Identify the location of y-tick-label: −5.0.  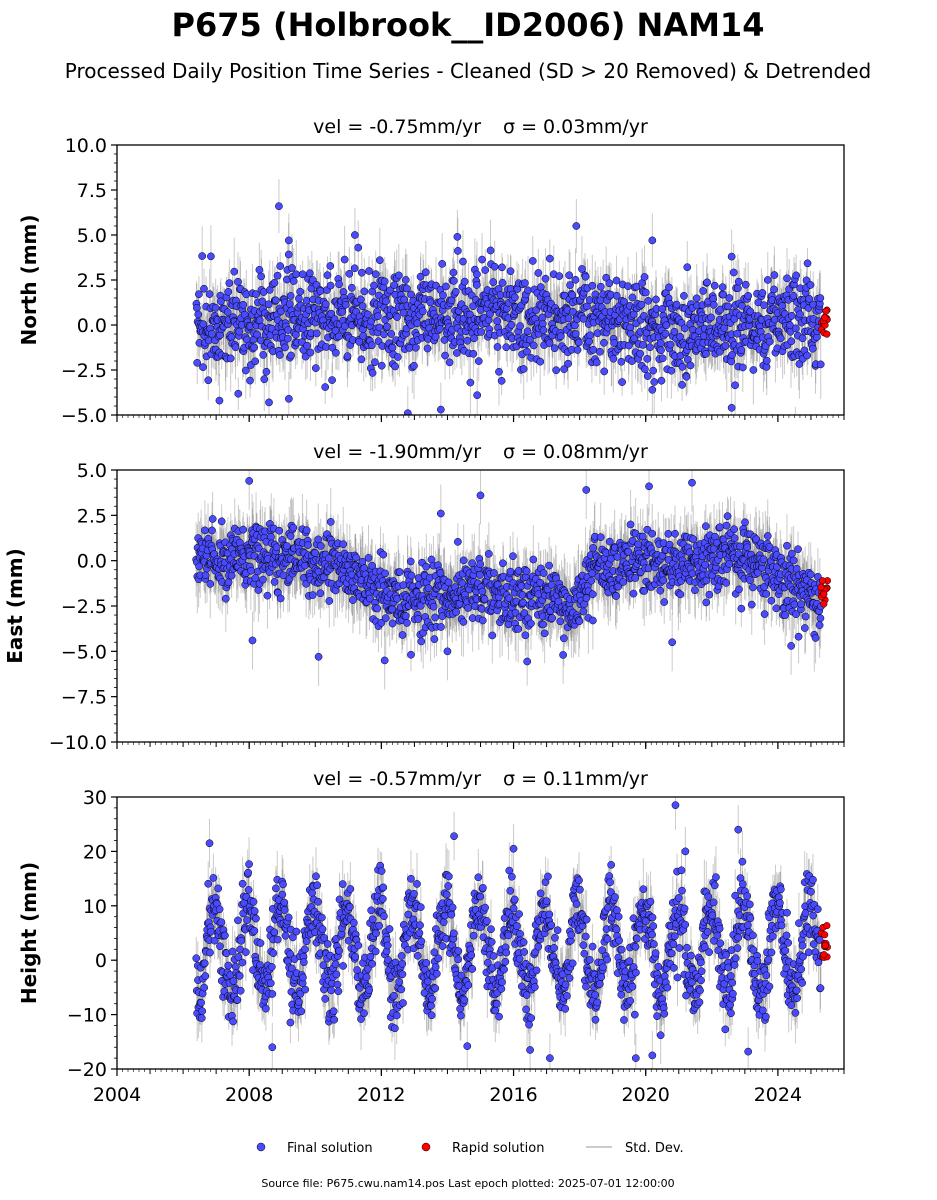
(84, 416).